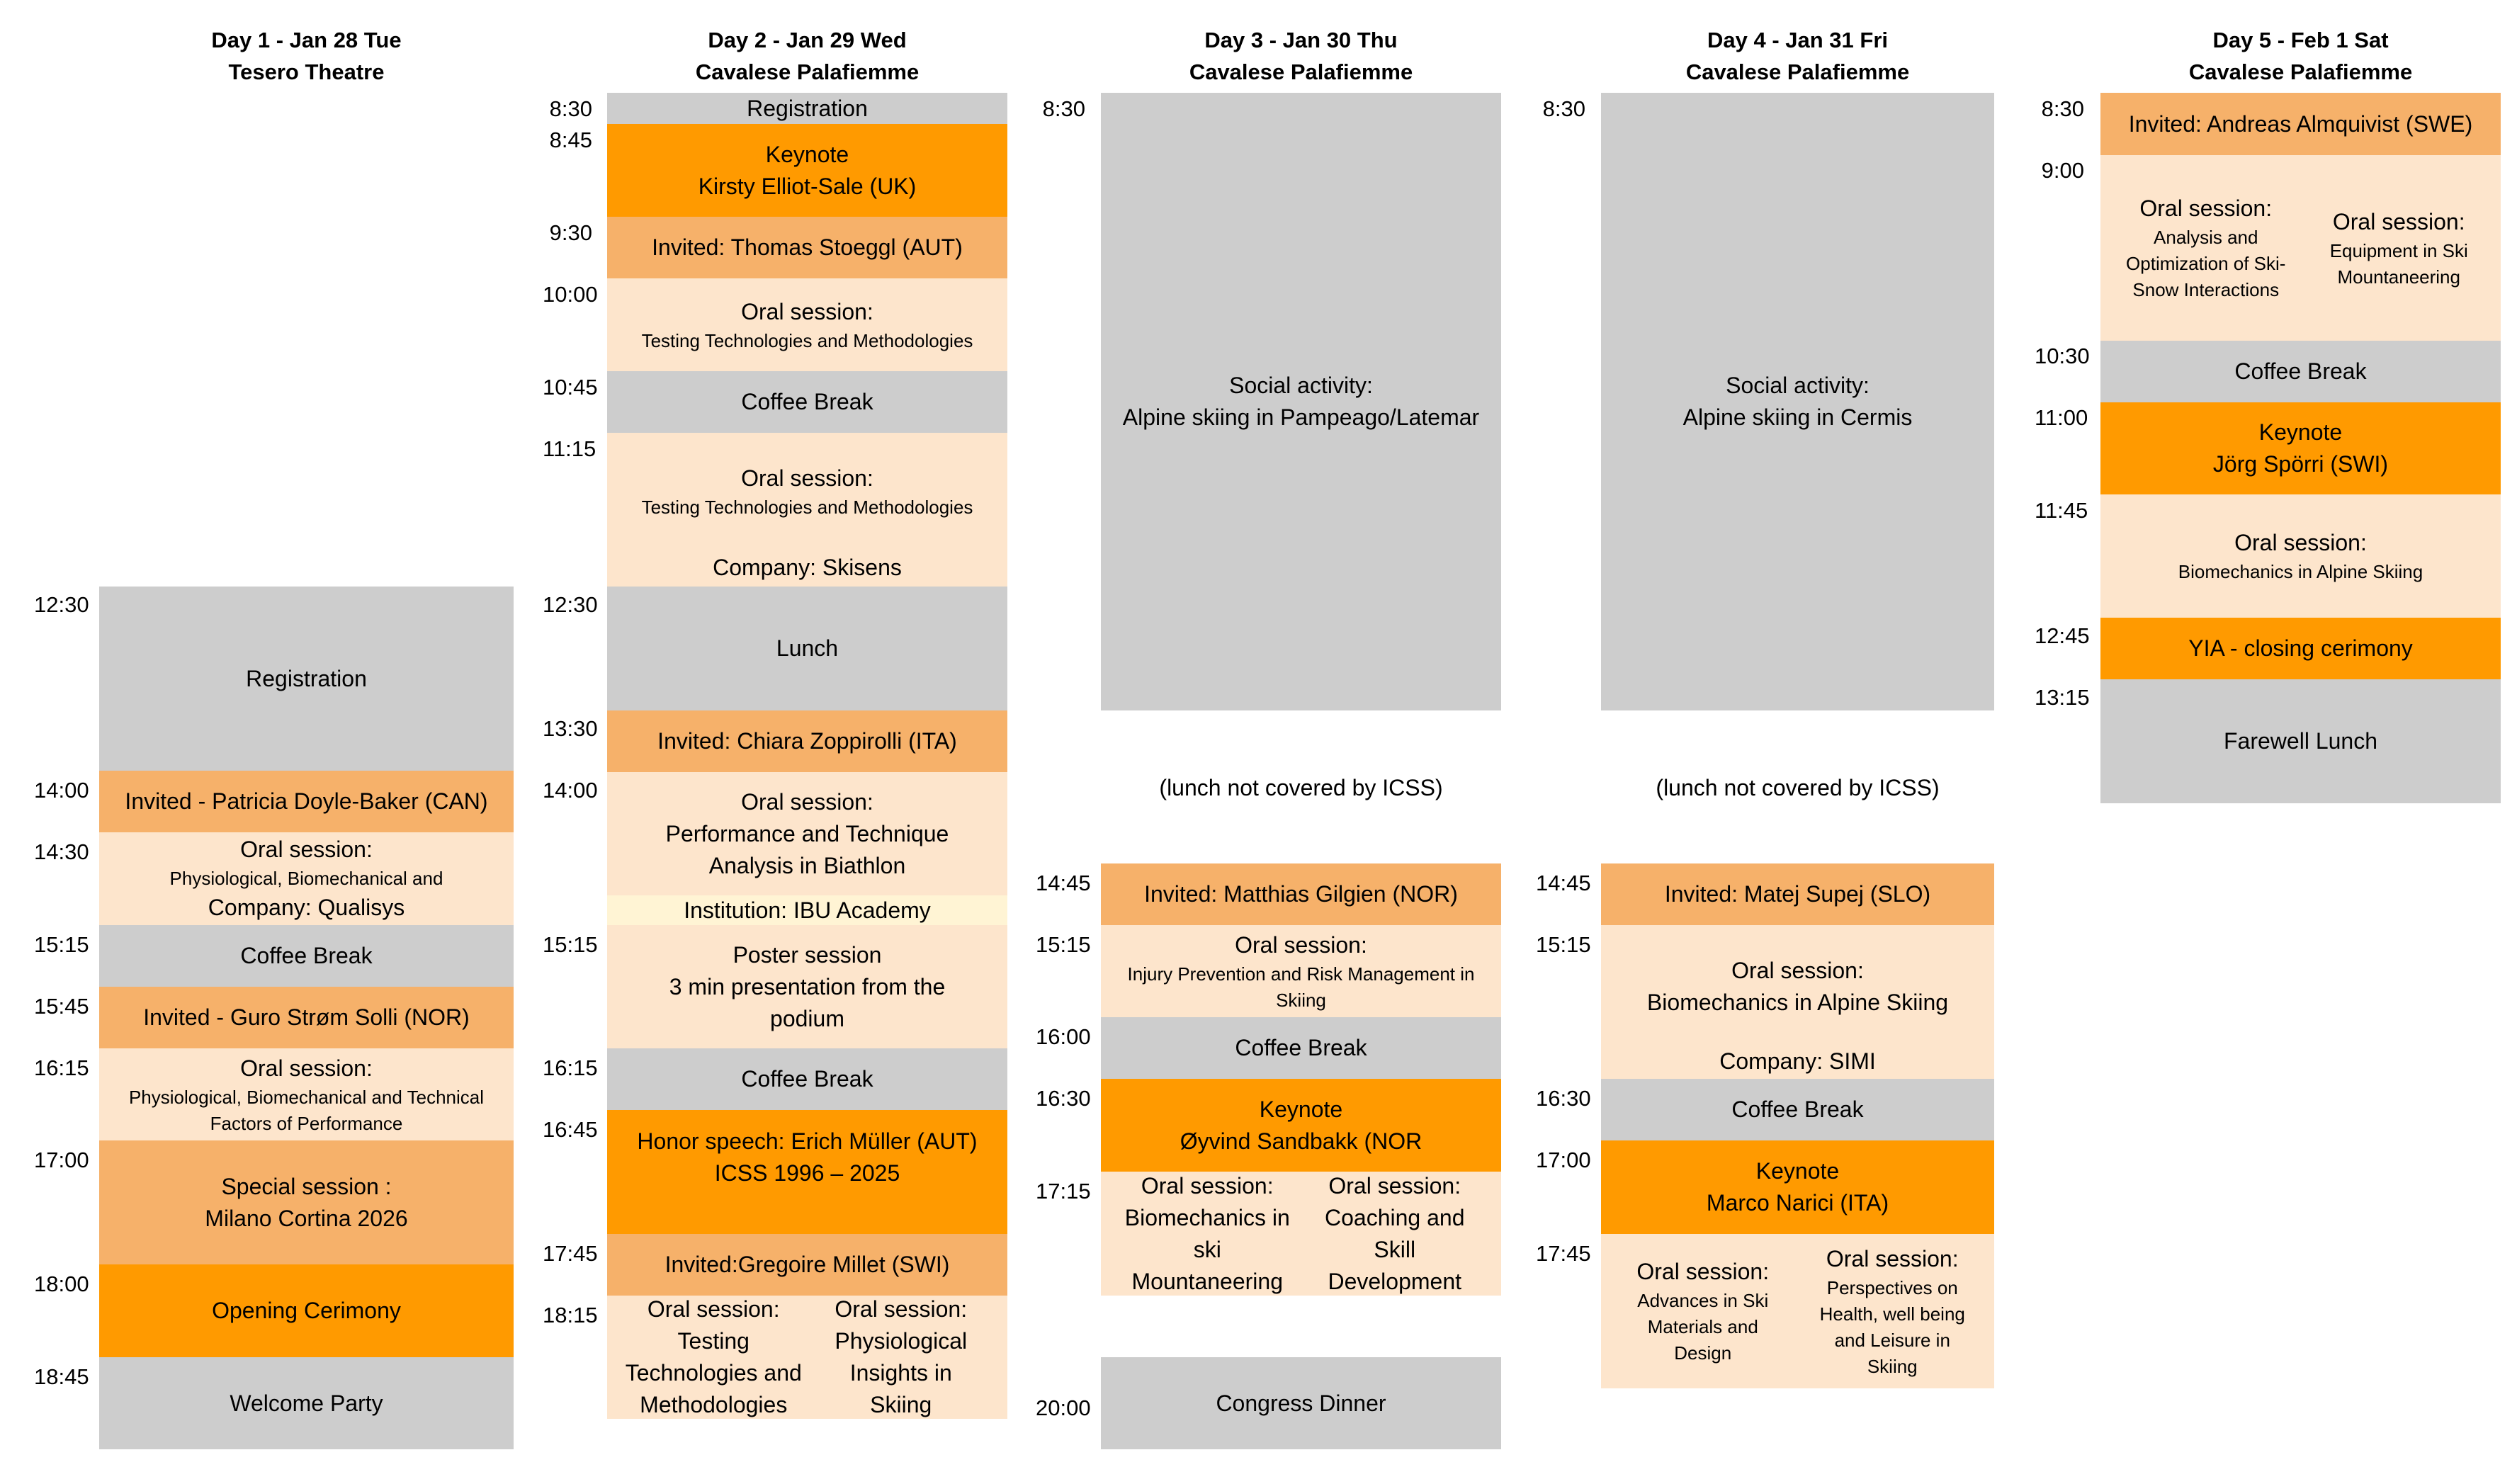  Describe the element at coordinates (1797, 1187) in the screenshot. I see `keynote-block: Keynote Marco Narici (ITA)` at that location.